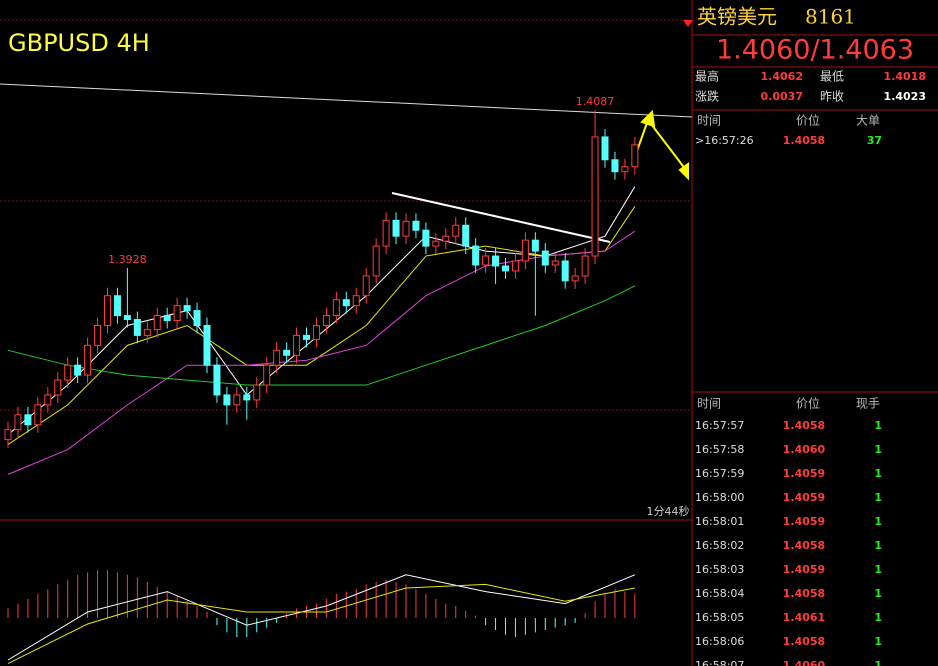  What do you see at coordinates (719, 425) in the screenshot?
I see `row-time: 16:57:57` at bounding box center [719, 425].